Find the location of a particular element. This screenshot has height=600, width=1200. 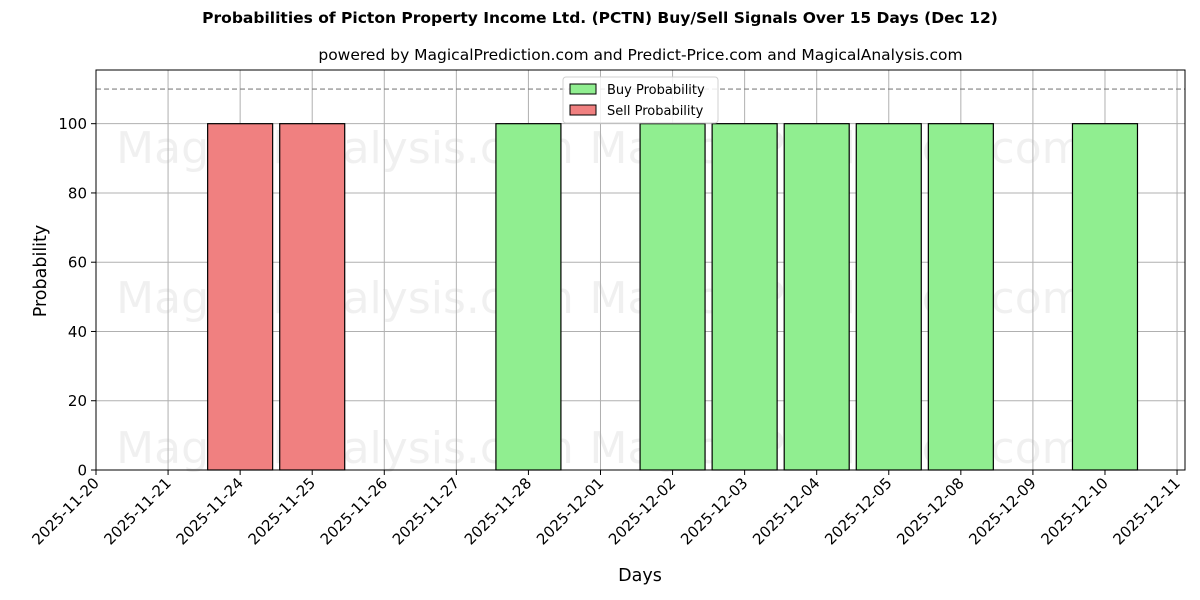

y-tick-label: 100 is located at coordinates (72, 124).